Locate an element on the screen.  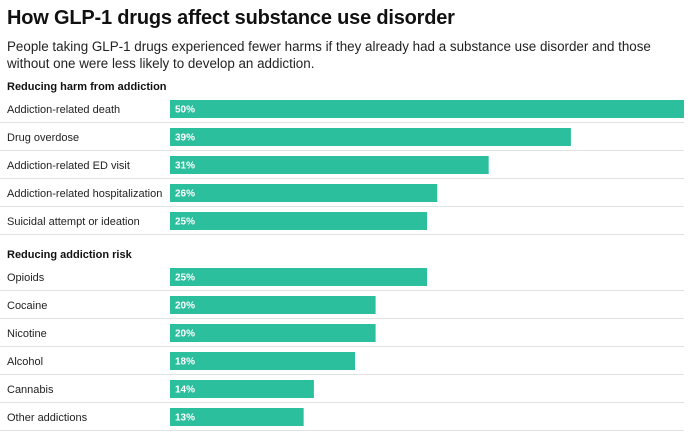
bar-opioids is located at coordinates (298, 277).